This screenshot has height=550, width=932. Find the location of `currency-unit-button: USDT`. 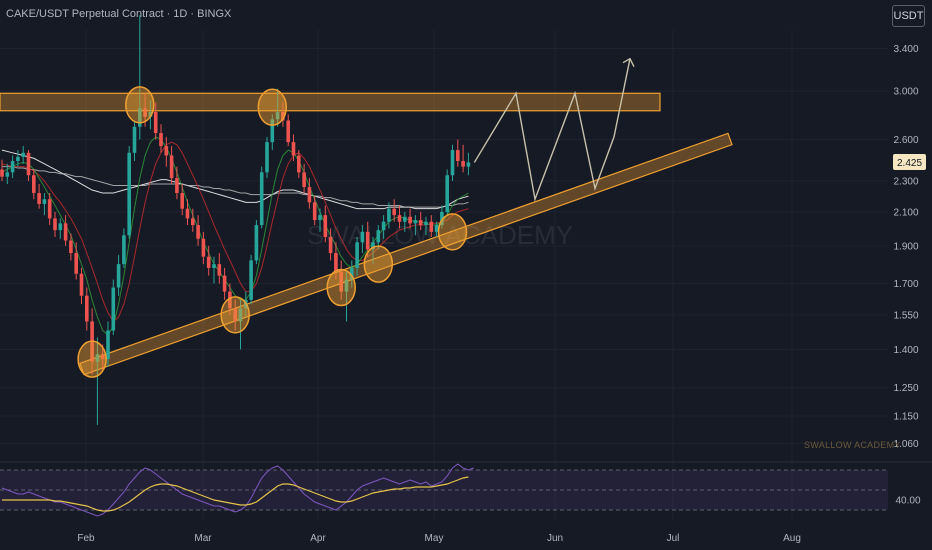

currency-unit-button: USDT is located at coordinates (908, 16).